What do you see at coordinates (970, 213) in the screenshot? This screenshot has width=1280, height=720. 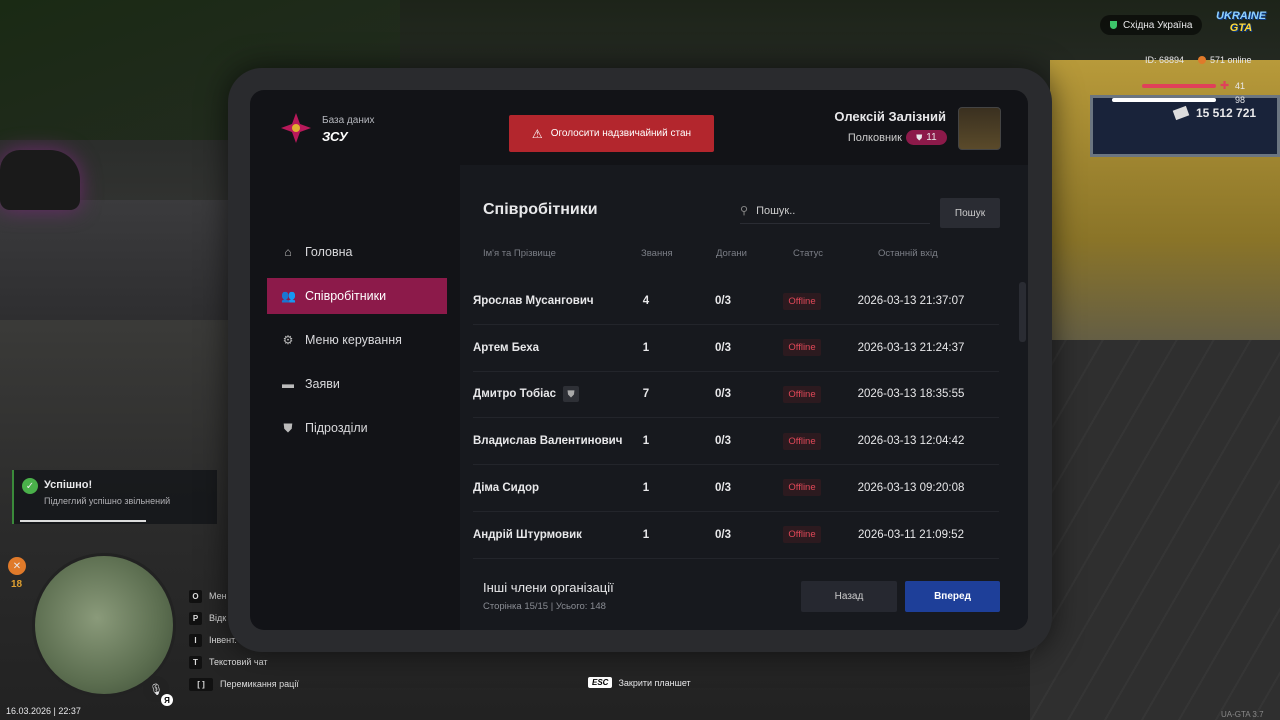 I see `search-button: Пошук` at bounding box center [970, 213].